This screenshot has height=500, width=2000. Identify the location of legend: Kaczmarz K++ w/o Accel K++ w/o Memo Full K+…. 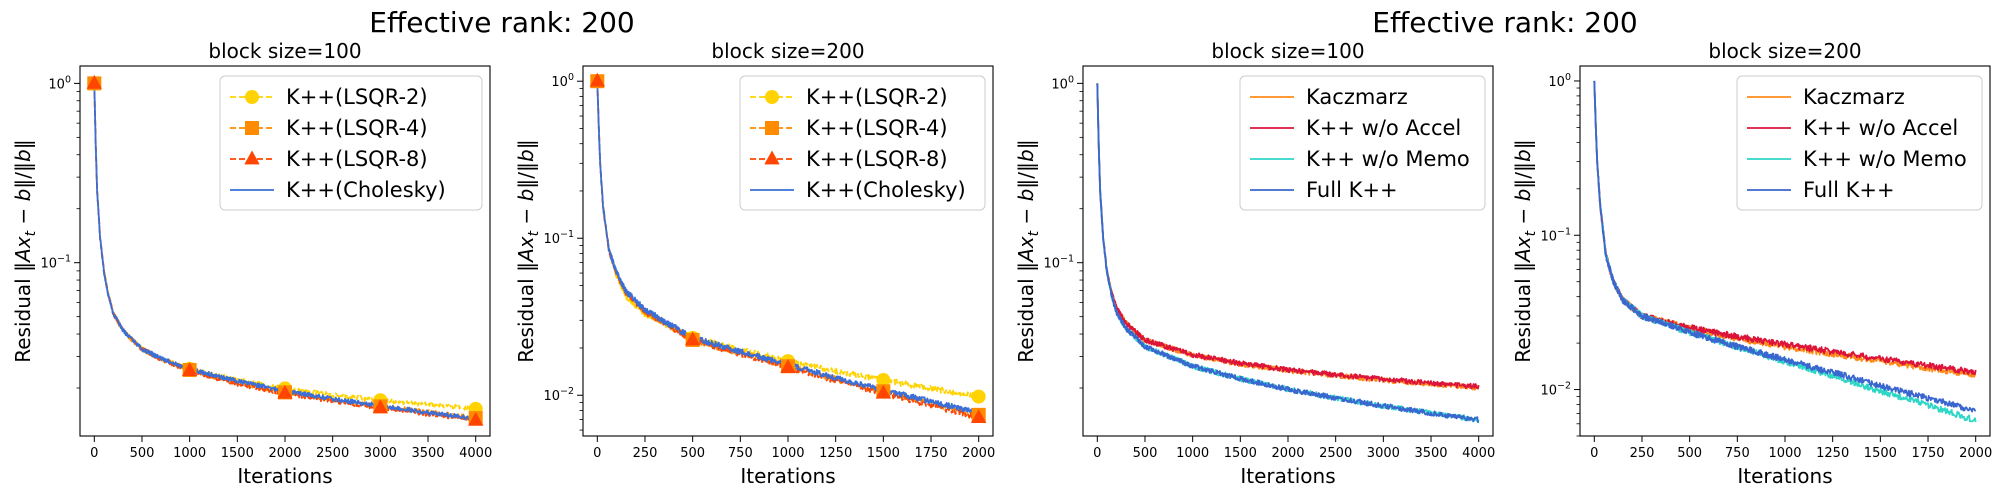
(1859, 143).